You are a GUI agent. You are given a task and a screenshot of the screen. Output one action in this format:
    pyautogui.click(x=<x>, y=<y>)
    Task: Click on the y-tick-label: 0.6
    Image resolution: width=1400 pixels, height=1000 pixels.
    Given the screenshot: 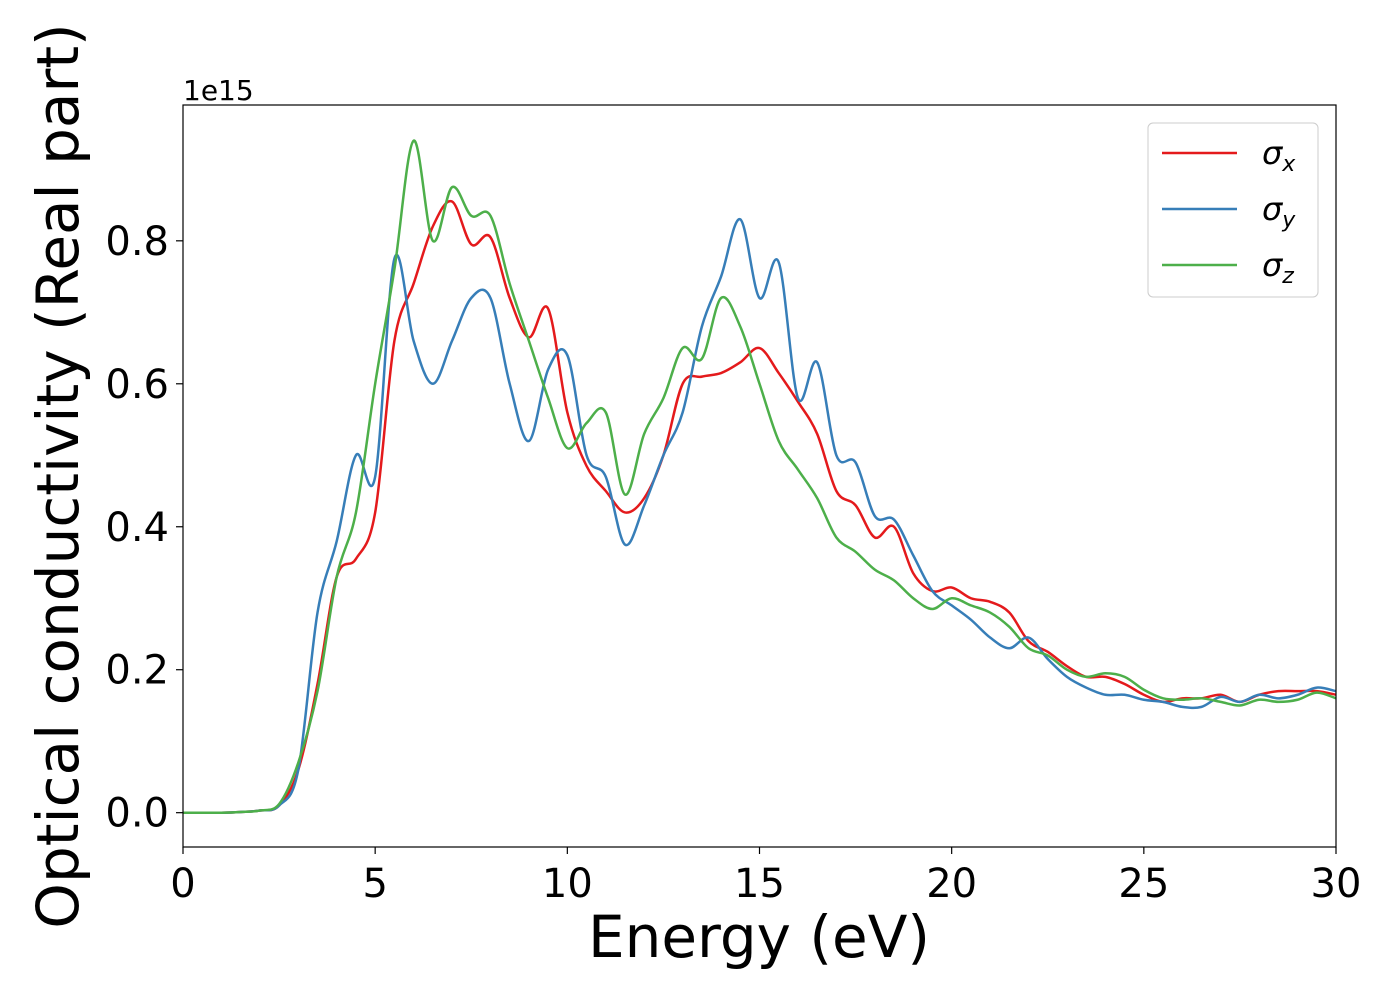 What is the action you would take?
    pyautogui.click(x=137, y=385)
    